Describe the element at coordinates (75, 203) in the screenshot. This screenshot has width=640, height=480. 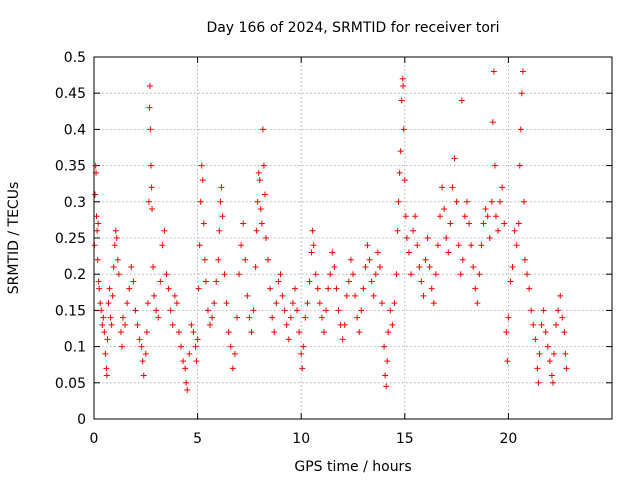
I see `y-tick-label: 0.3` at that location.